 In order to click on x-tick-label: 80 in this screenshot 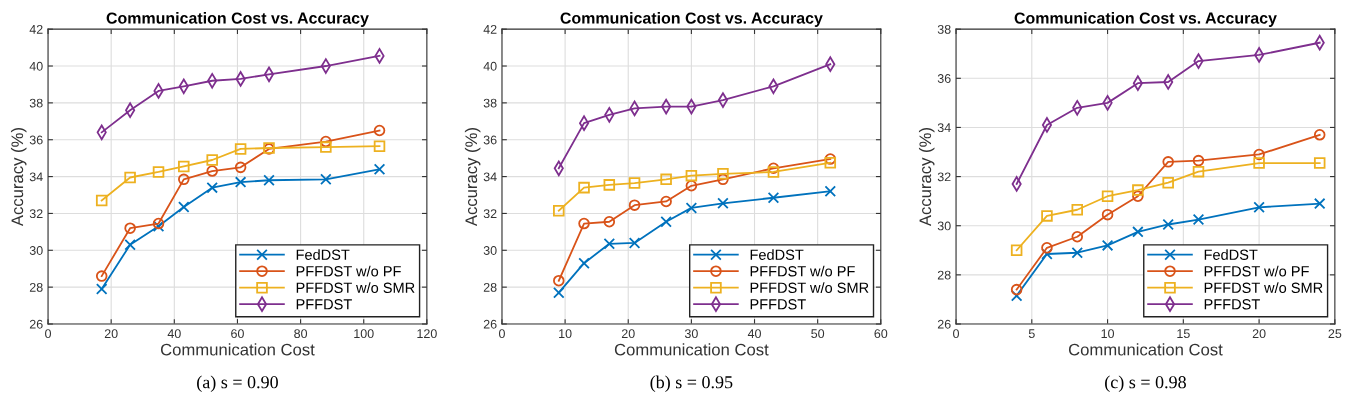, I will do `click(301, 334)`.